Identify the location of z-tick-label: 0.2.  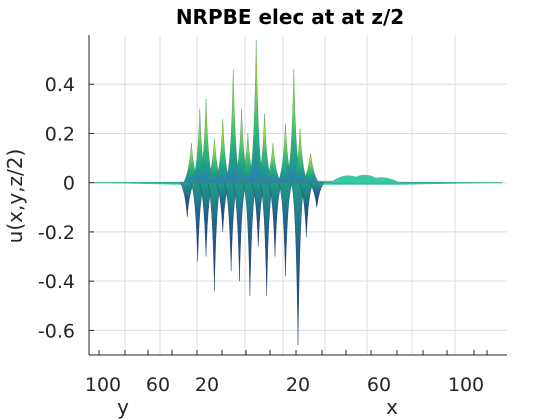
(60, 134).